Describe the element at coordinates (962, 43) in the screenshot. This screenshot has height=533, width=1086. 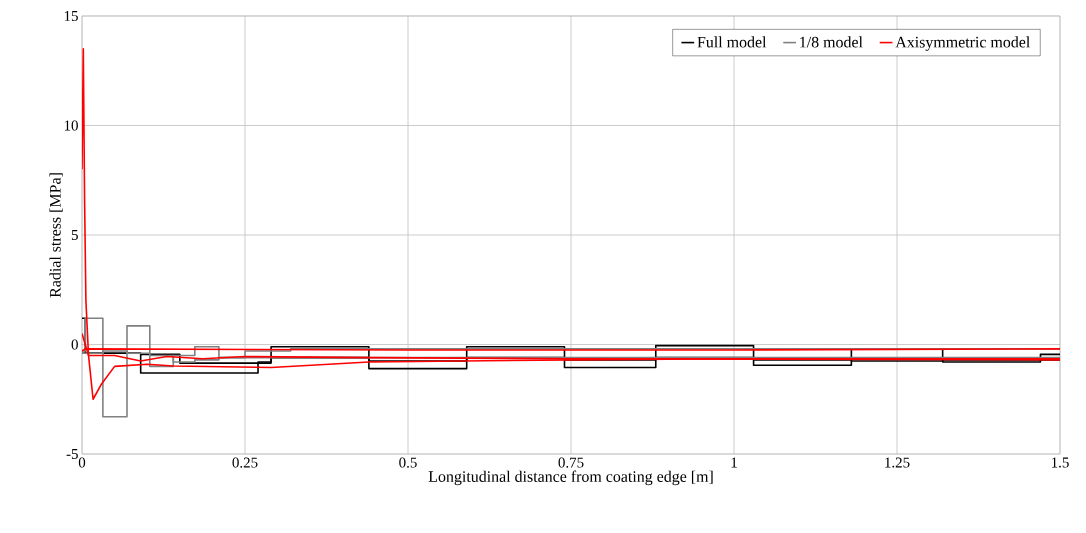
I see `legend-label: Axisymmetric model` at that location.